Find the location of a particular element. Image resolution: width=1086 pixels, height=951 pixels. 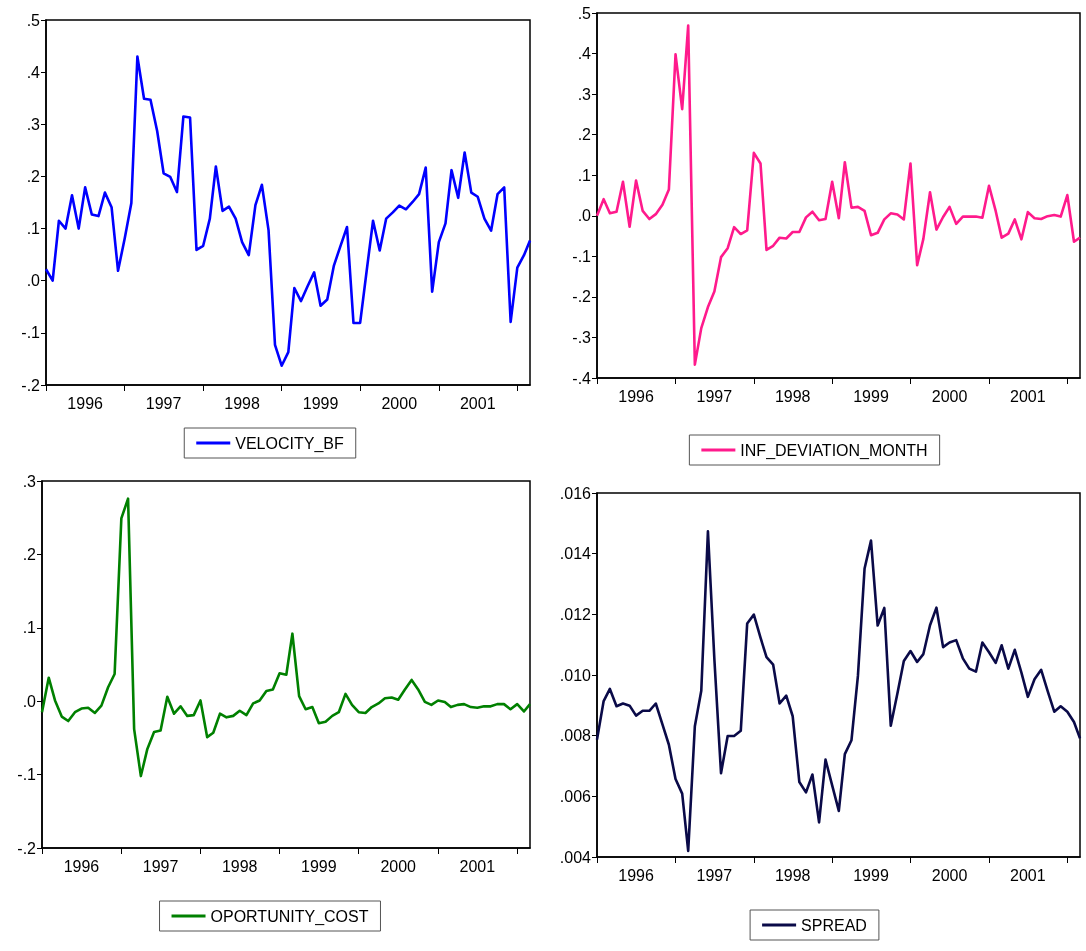

legend-label: SPREAD is located at coordinates (834, 925).